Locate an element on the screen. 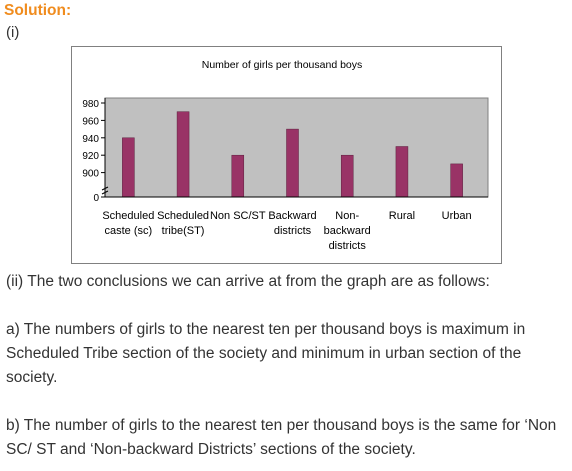 The image size is (572, 471). y-tick-label: 940 is located at coordinates (90, 139).